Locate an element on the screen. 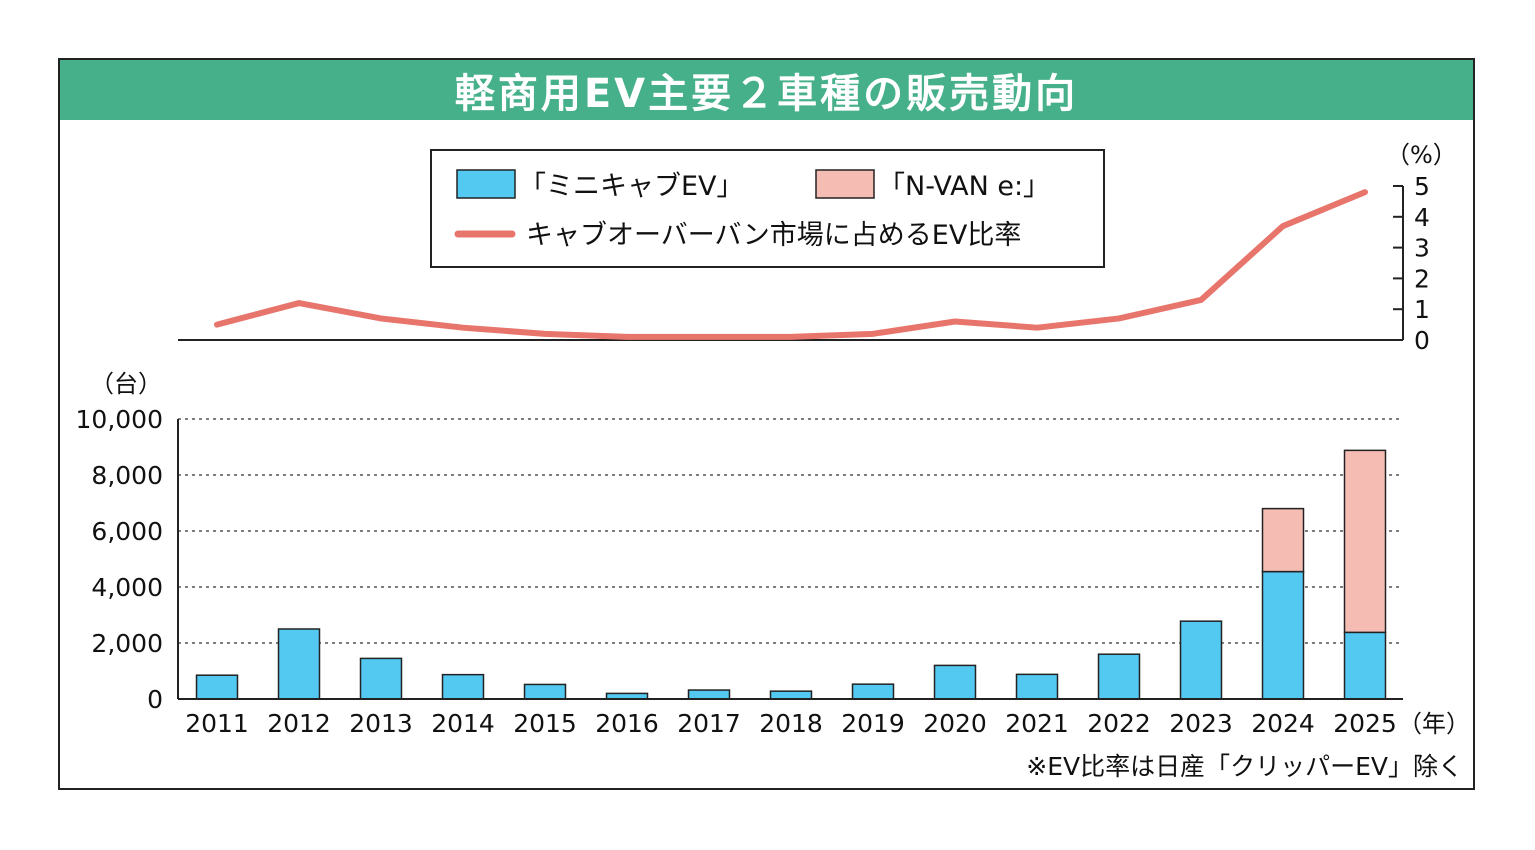 The height and width of the screenshot is (850, 1535). bar-ytick-label: 4,000 is located at coordinates (127, 587).